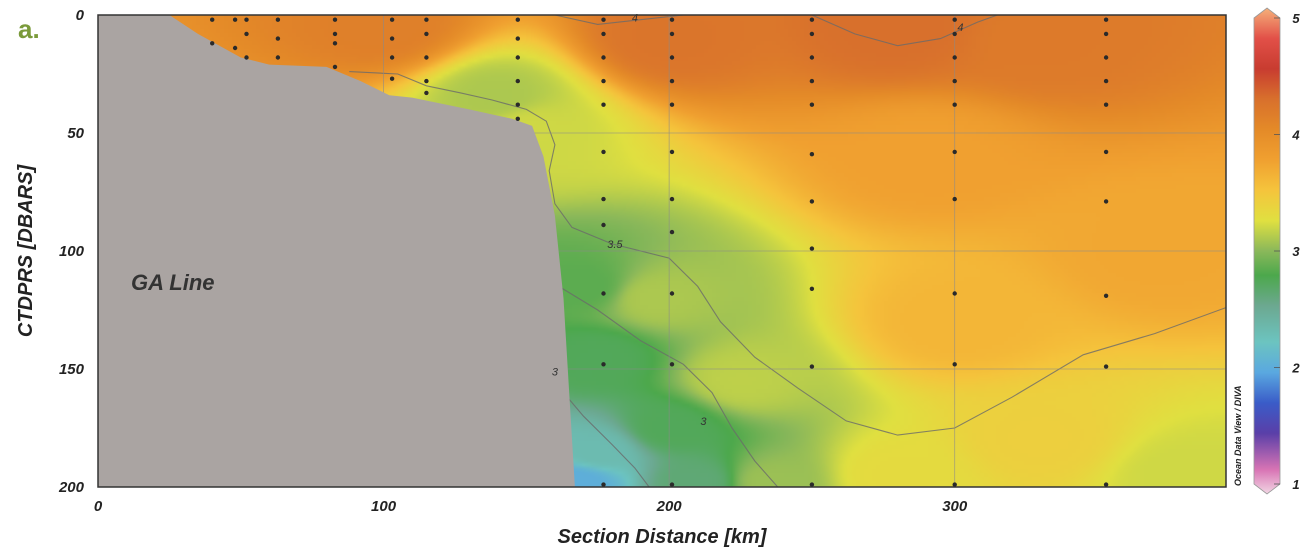 This screenshot has height=552, width=1314. Describe the element at coordinates (26, 251) in the screenshot. I see `y-axis-label: CTDPRS [DBARS]` at that location.